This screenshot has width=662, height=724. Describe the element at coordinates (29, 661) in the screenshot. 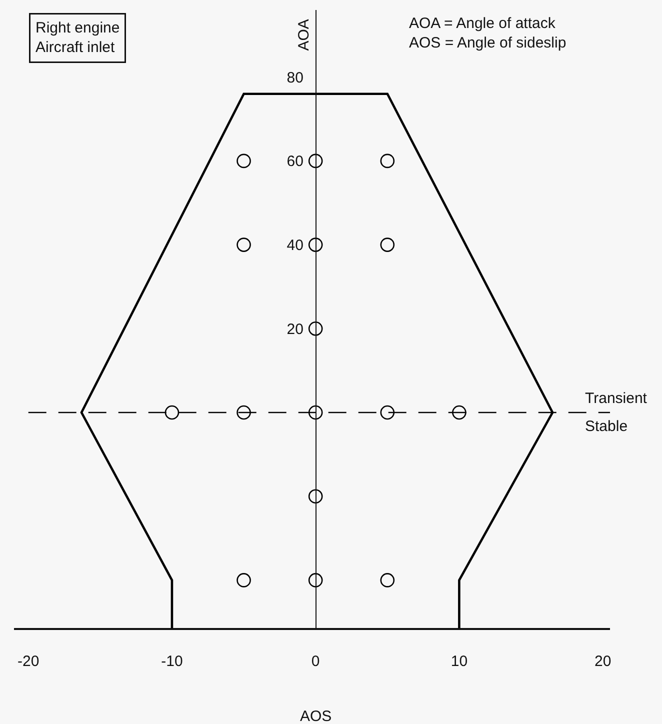

I see `x-tick-label: -20` at that location.